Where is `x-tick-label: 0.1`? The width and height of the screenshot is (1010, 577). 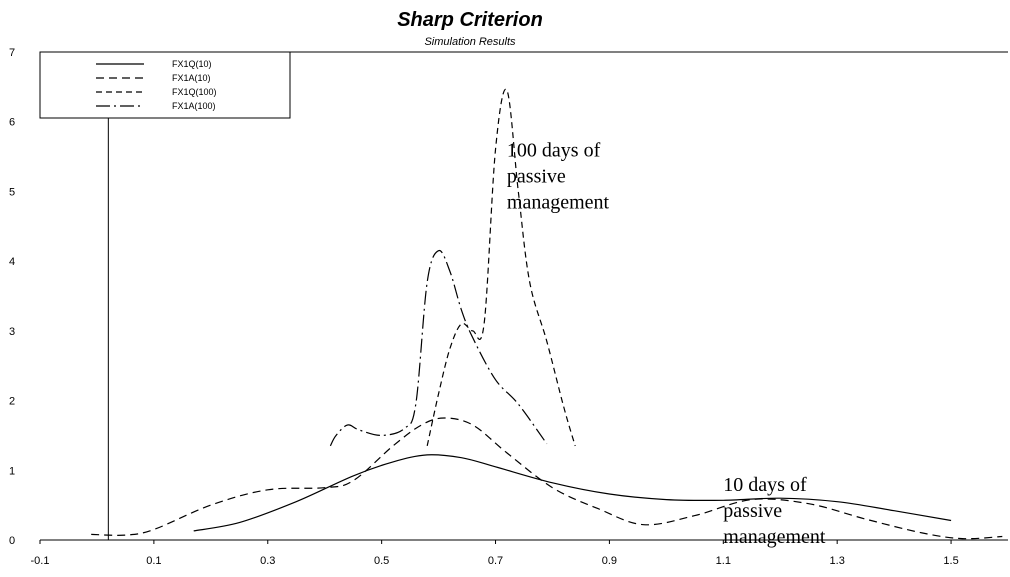 x-tick-label: 0.1 is located at coordinates (153, 561).